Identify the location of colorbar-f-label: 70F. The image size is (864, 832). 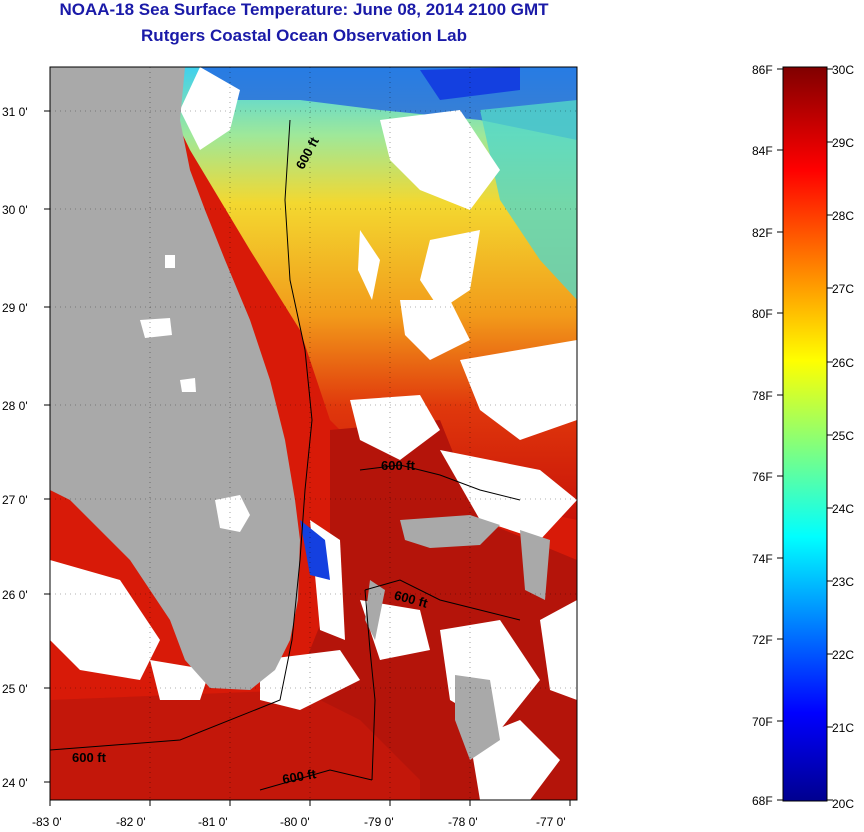
(762, 722).